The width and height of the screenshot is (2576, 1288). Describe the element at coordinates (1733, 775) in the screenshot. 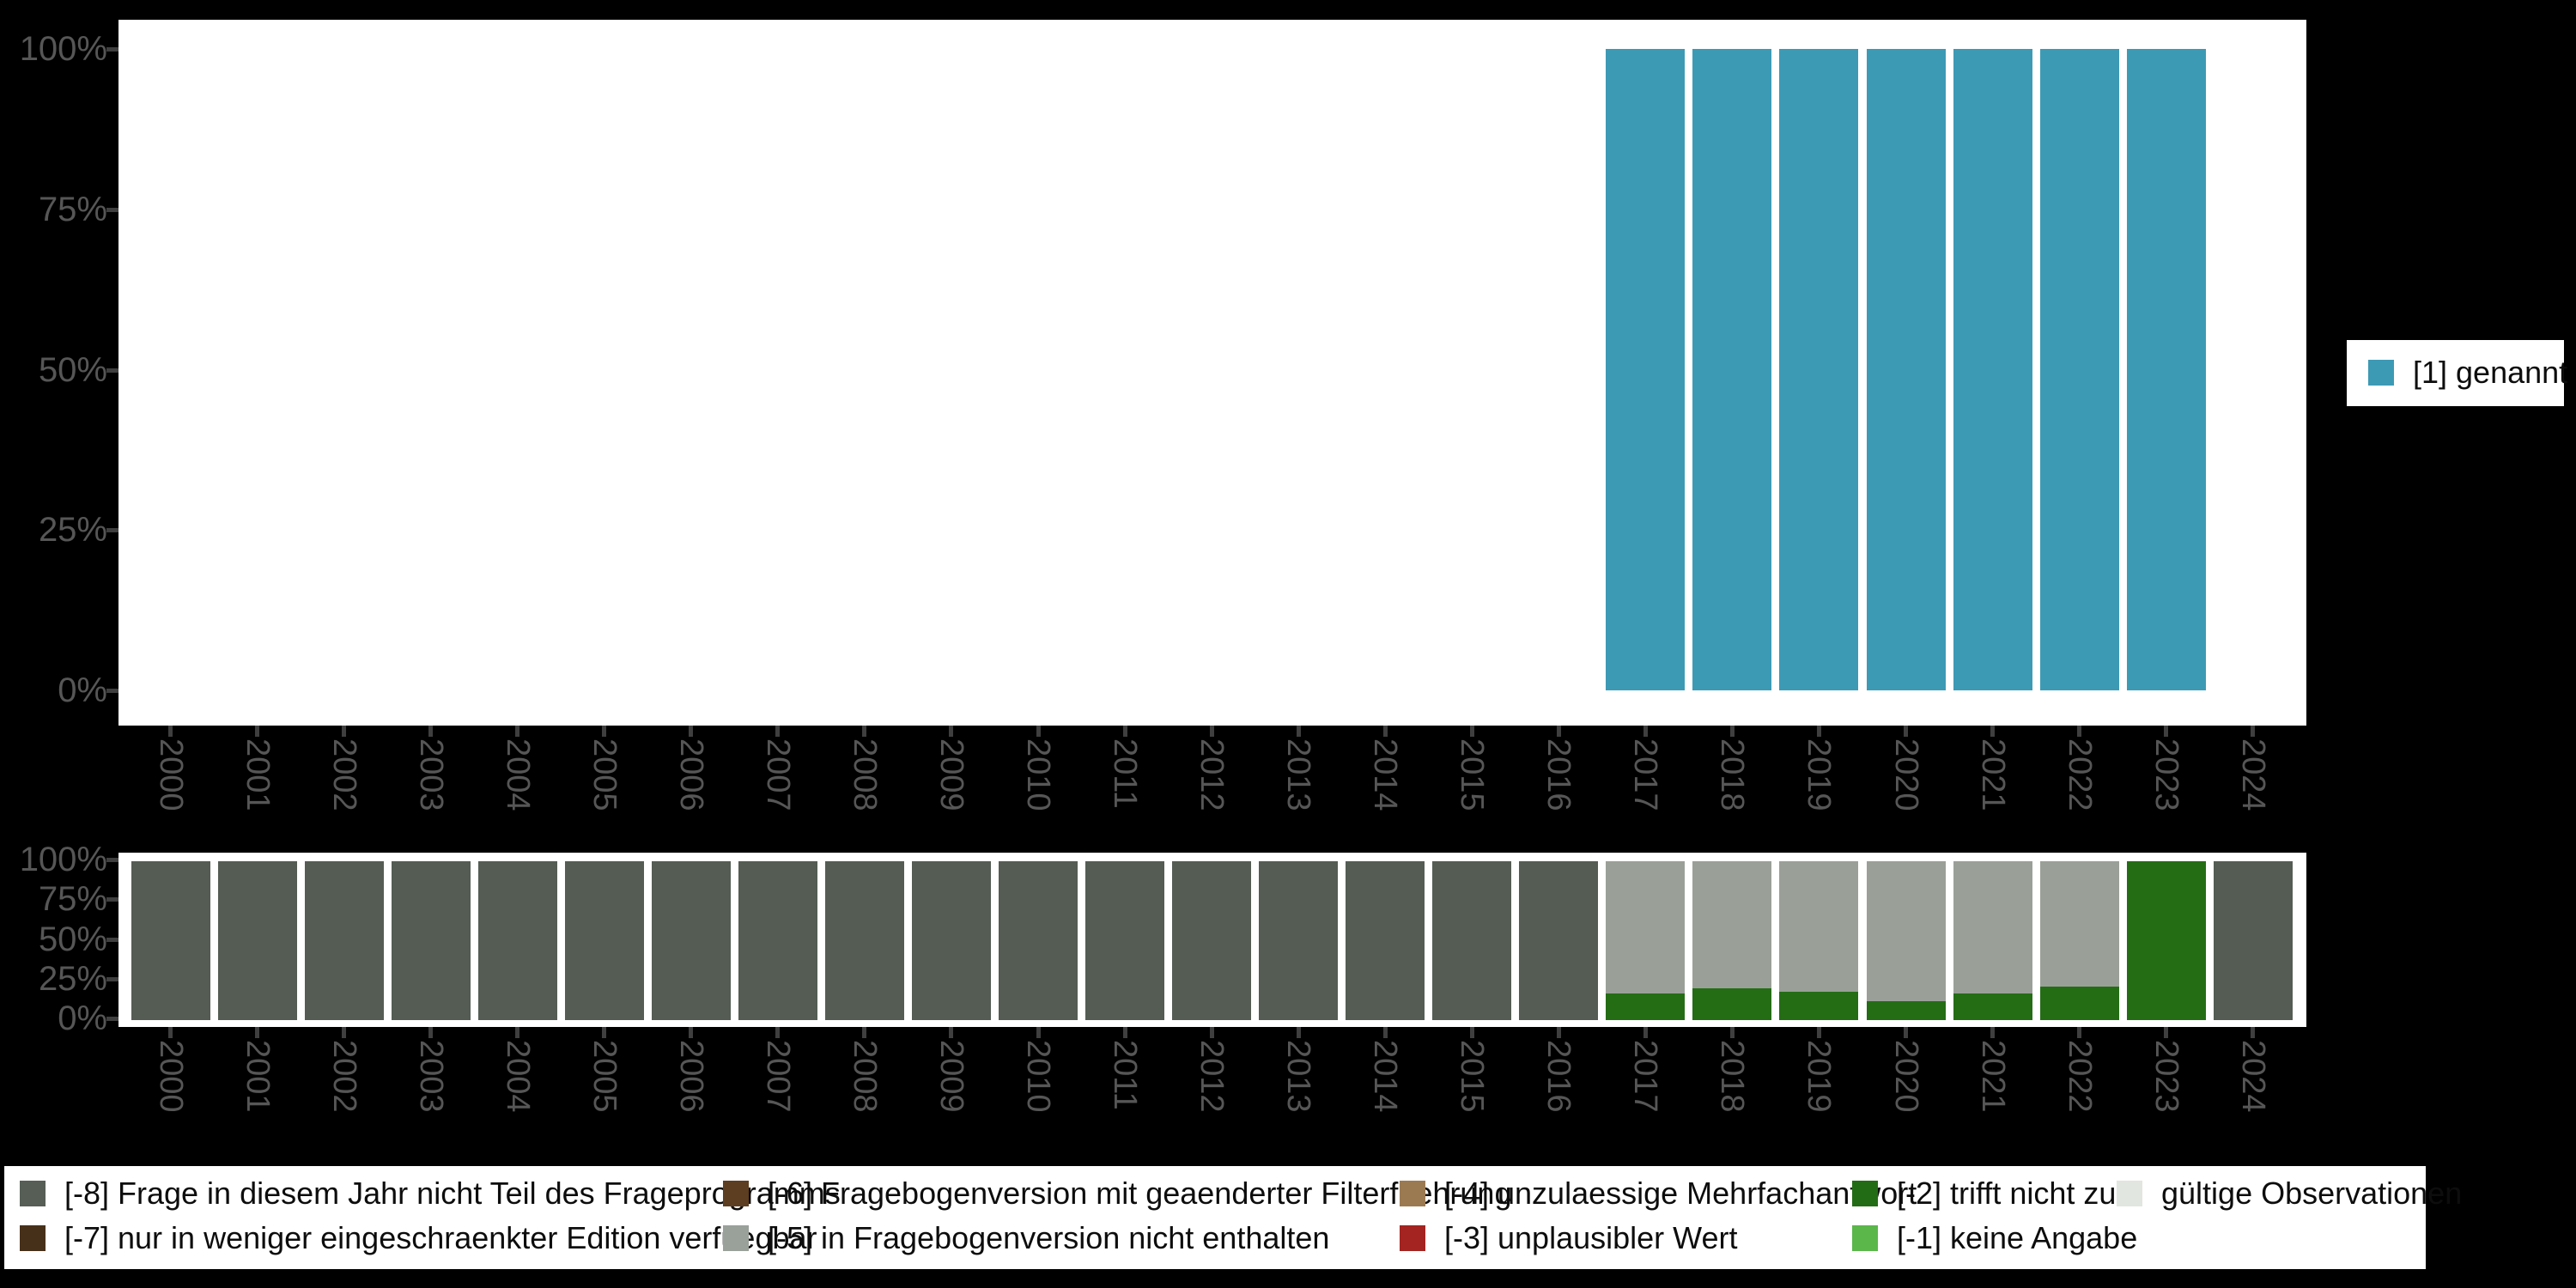

I see `top-x-axis-year-label: 2018` at that location.